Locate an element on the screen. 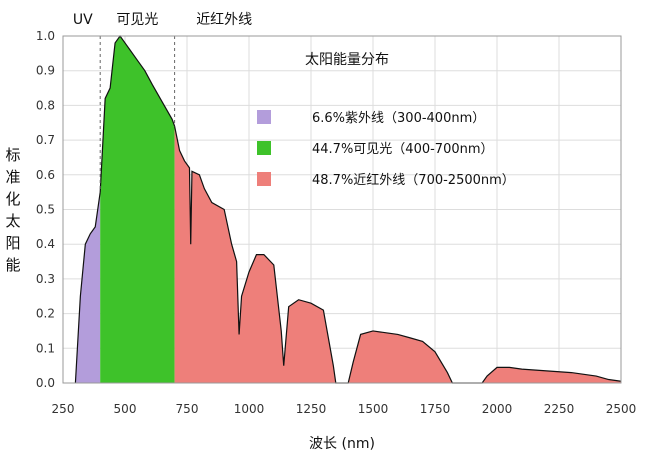 Image resolution: width=647 pixels, height=465 pixels. legend-label: 48.7%近红外线（700-2500nm） is located at coordinates (413, 180).